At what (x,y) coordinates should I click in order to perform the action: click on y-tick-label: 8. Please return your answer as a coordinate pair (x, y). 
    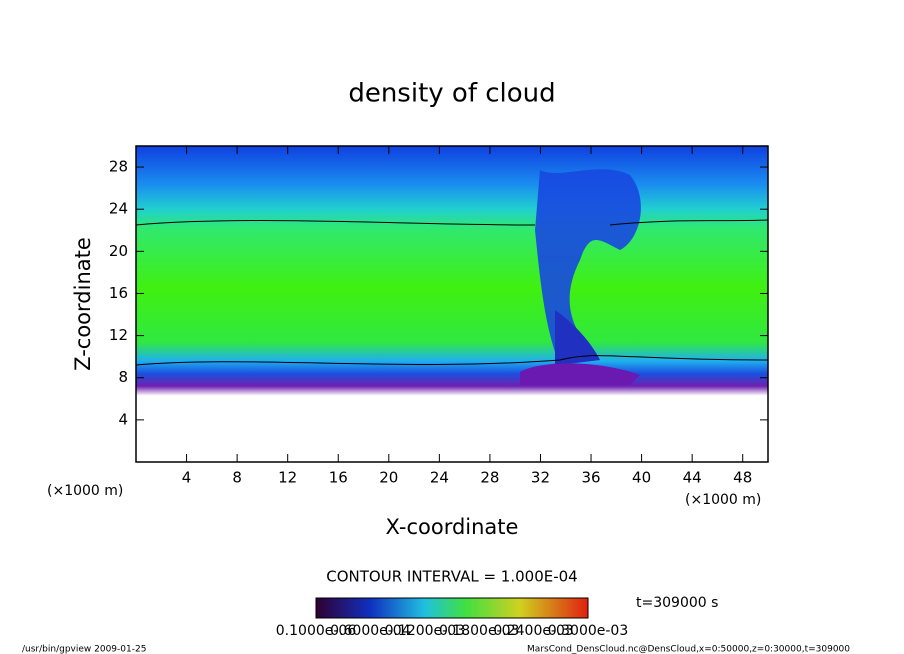
    Looking at the image, I should click on (123, 377).